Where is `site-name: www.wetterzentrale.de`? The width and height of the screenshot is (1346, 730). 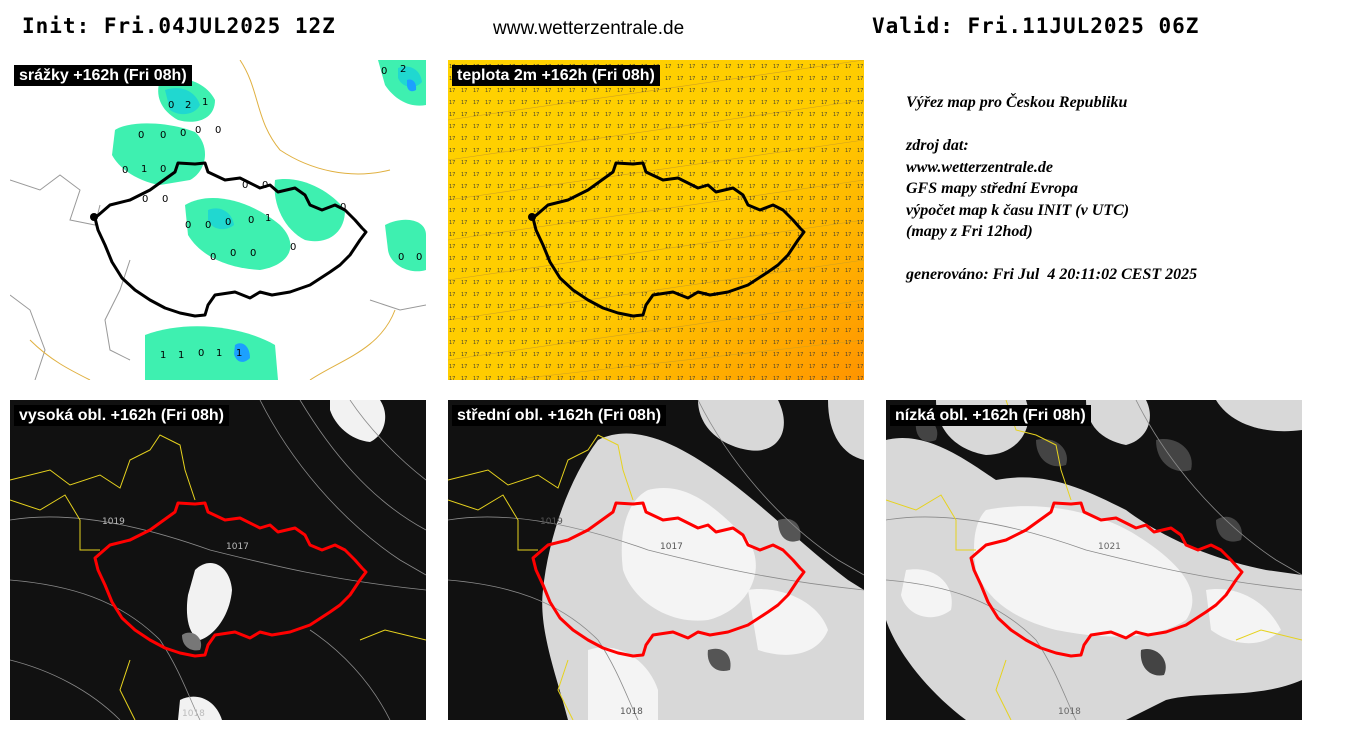 site-name: www.wetterzentrale.de is located at coordinates (589, 28).